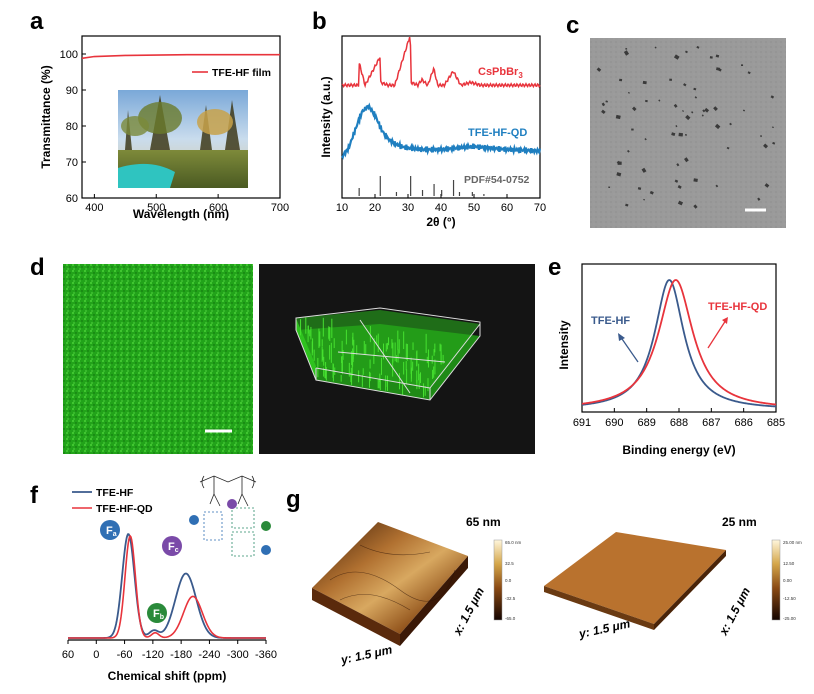 The image size is (814, 694). What do you see at coordinates (725, 320) in the screenshot?
I see `e-arrowhead-red` at bounding box center [725, 320].